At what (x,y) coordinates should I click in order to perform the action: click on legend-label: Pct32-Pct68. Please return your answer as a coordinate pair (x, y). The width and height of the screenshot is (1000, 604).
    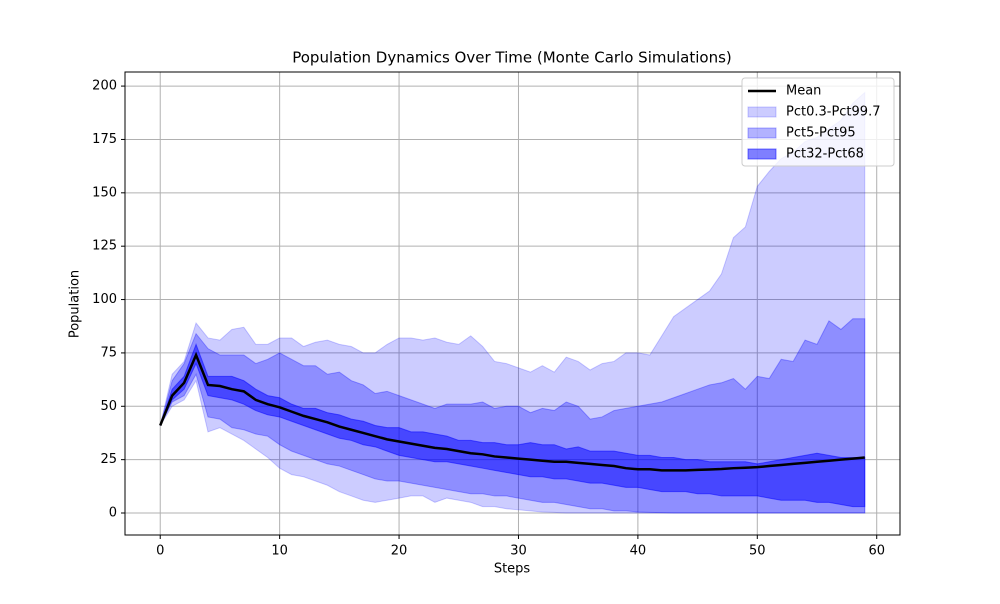
    Looking at the image, I should click on (825, 154).